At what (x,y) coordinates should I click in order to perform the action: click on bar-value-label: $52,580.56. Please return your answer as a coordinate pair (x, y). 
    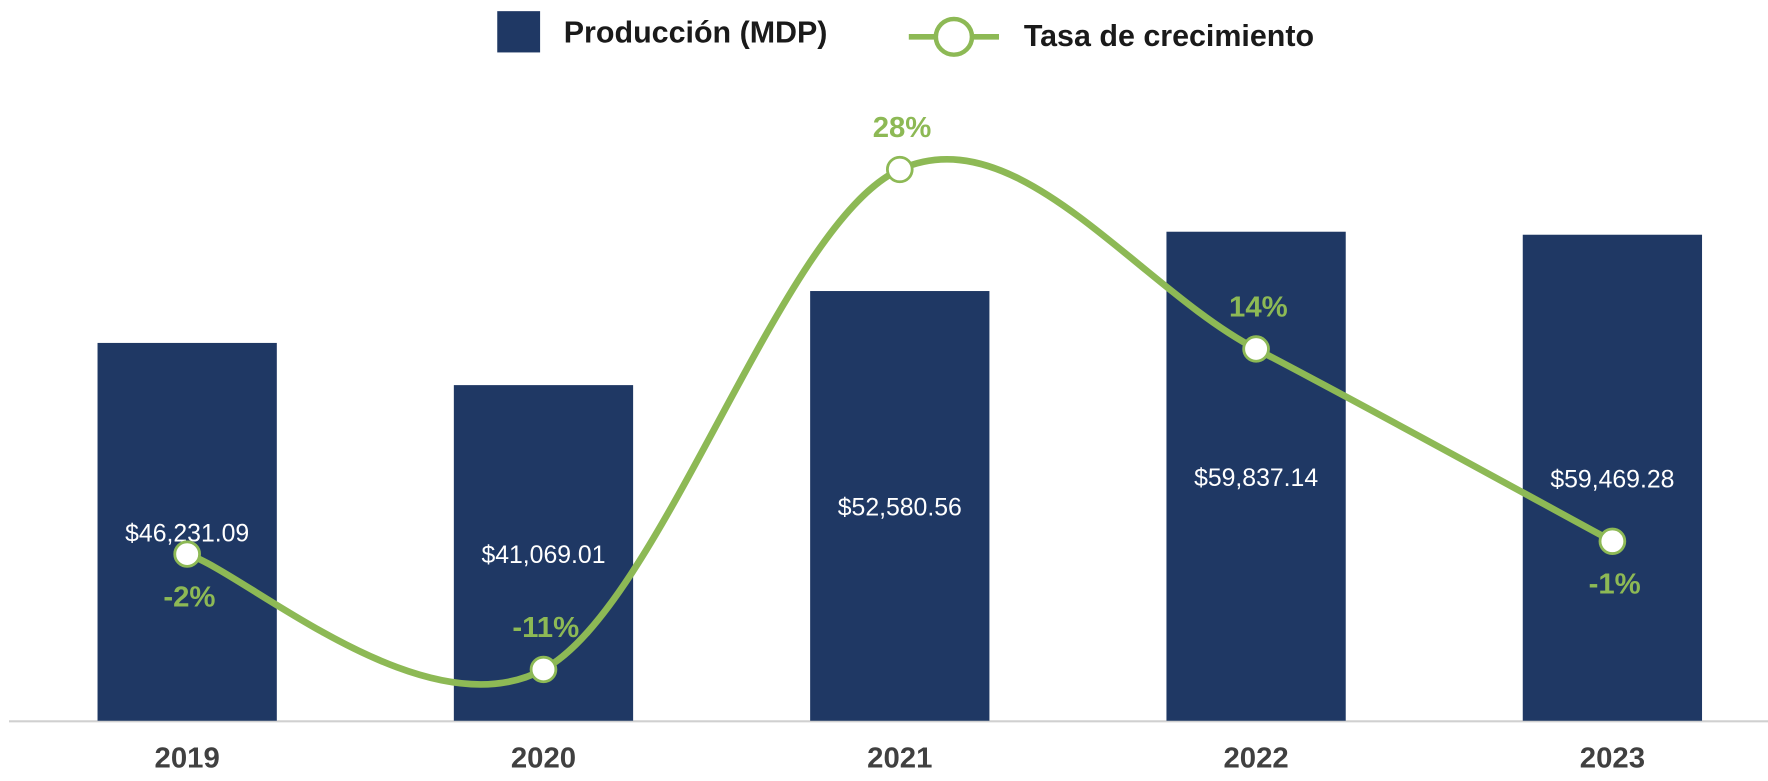
    Looking at the image, I should click on (900, 508).